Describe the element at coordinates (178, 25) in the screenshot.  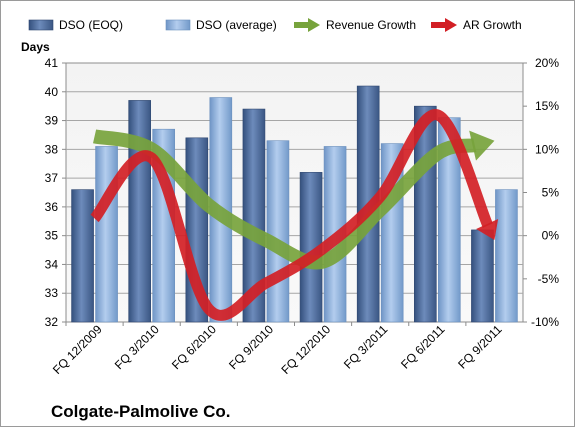
I see `legend-swatch-dso-average` at that location.